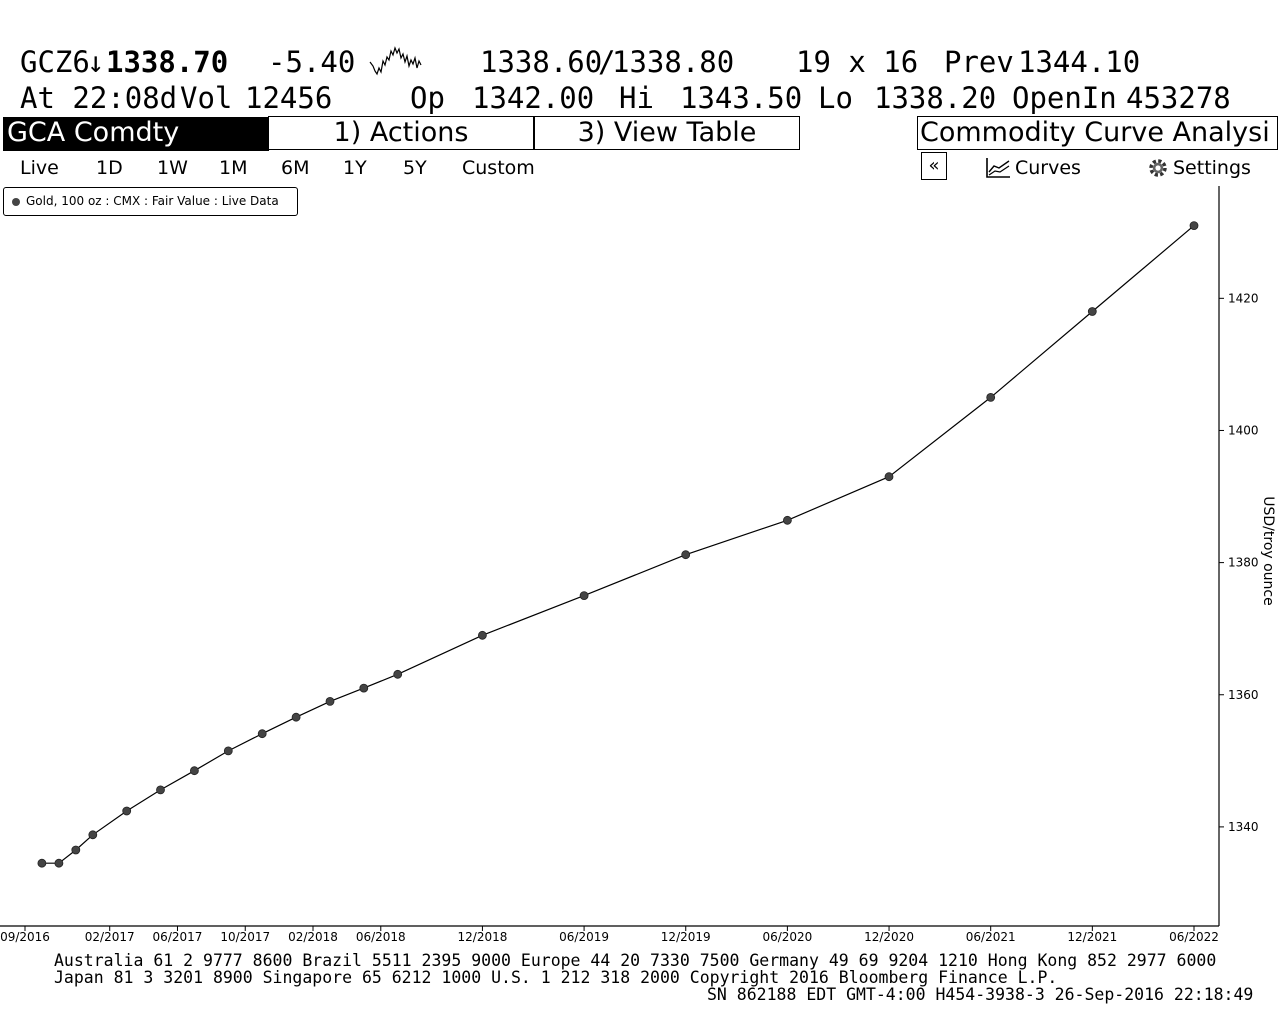  What do you see at coordinates (533, 98) in the screenshot?
I see `open-value: 1342.00` at bounding box center [533, 98].